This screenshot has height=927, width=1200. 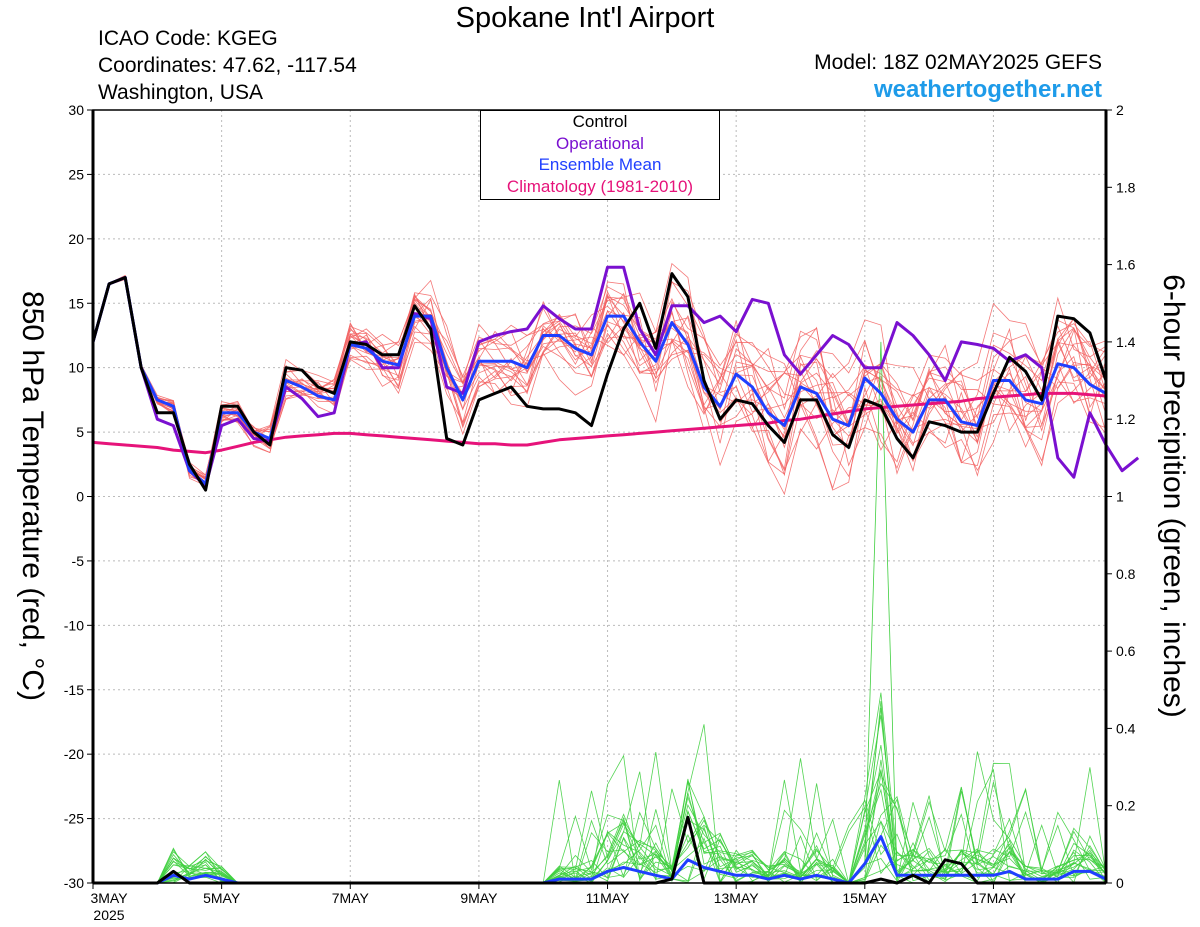 What do you see at coordinates (1120, 110) in the screenshot?
I see `y2-tick-label: 2` at bounding box center [1120, 110].